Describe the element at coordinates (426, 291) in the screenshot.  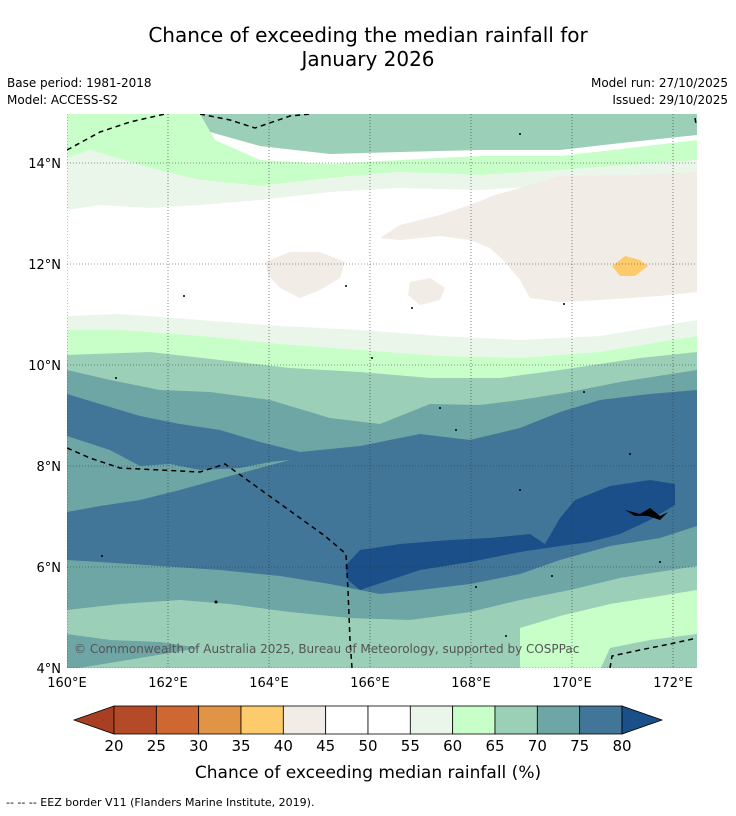
I see `band-center-45-mid` at that location.